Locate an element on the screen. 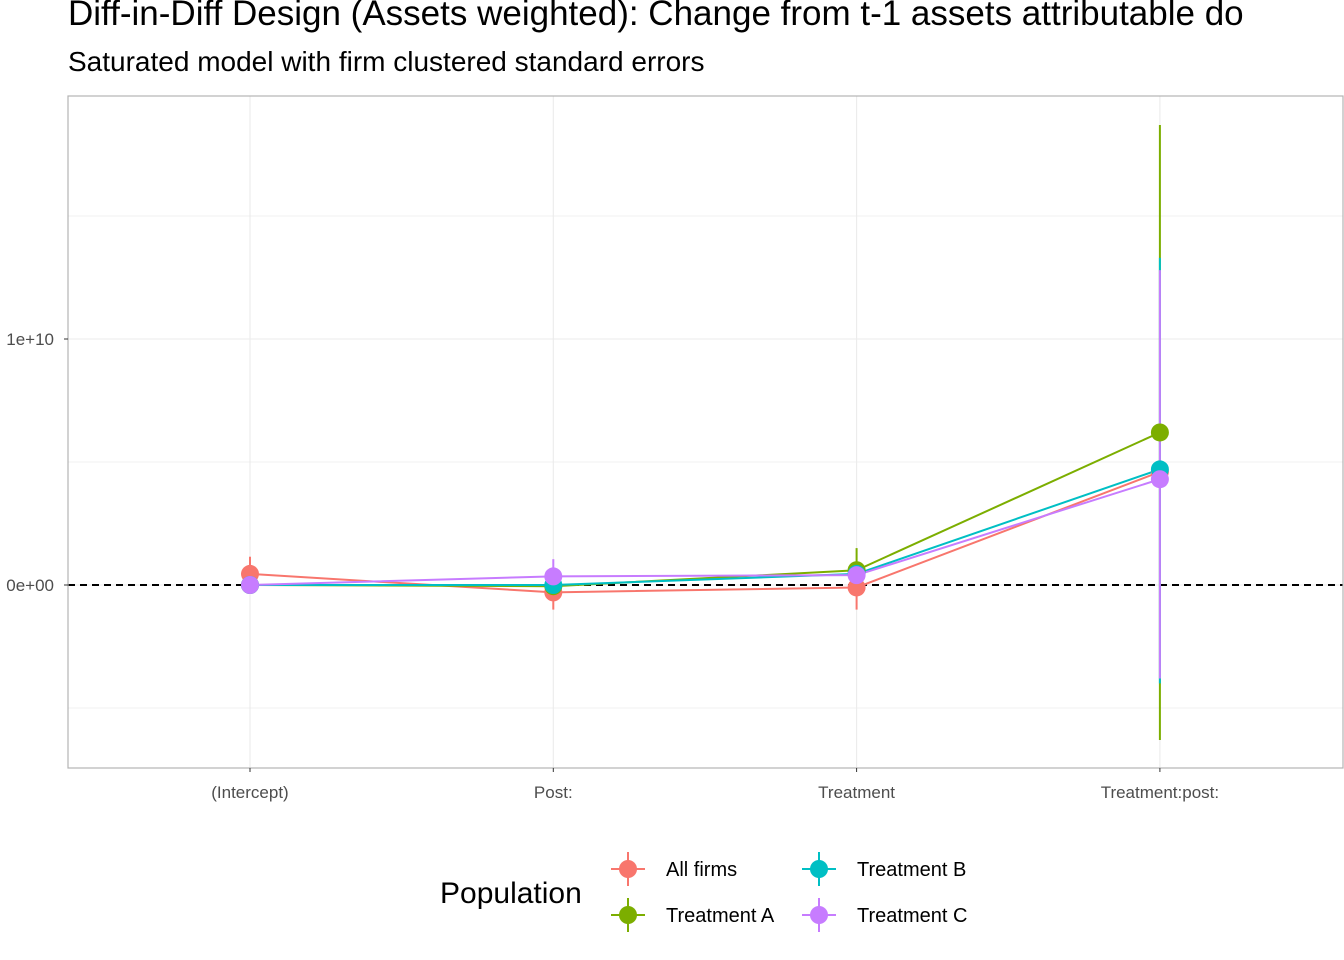  legend-item-all-firms: All firms is located at coordinates (674, 869).